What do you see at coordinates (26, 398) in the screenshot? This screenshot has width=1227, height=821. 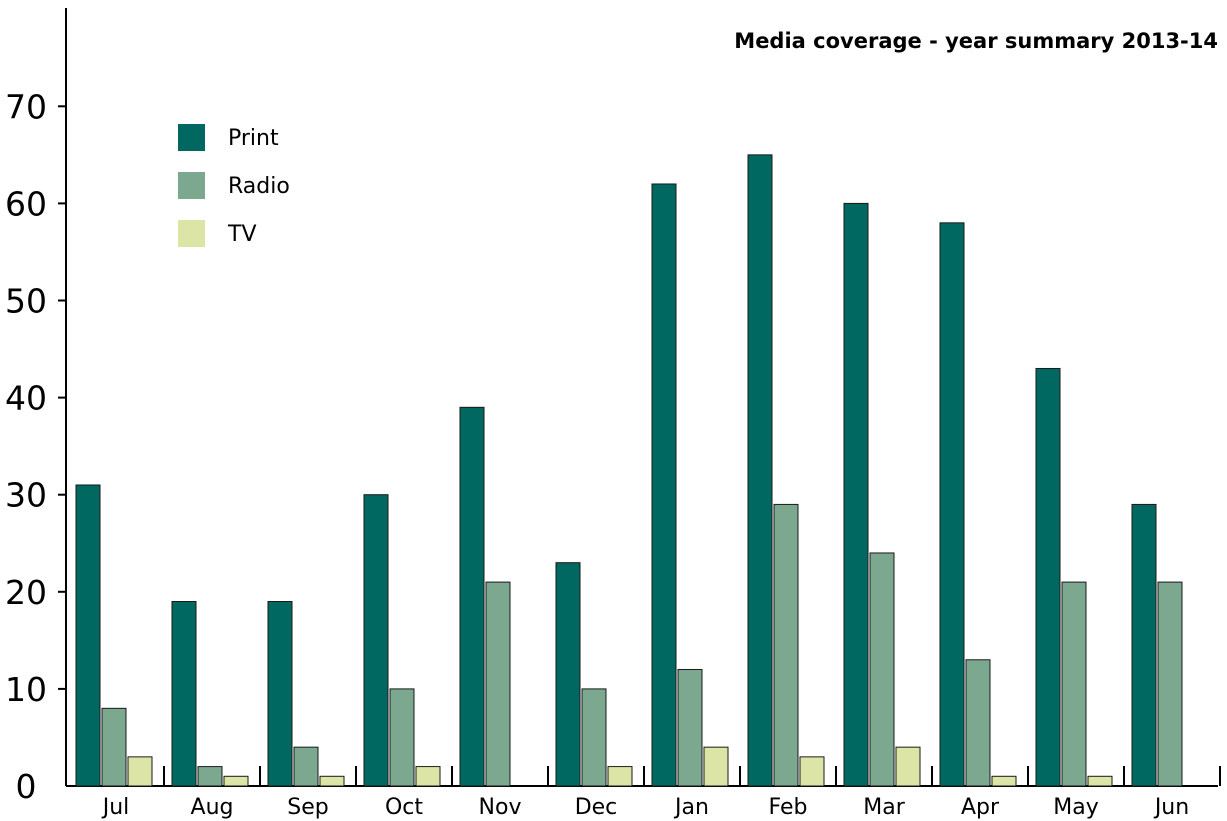 I see `y-tick-label: 40` at bounding box center [26, 398].